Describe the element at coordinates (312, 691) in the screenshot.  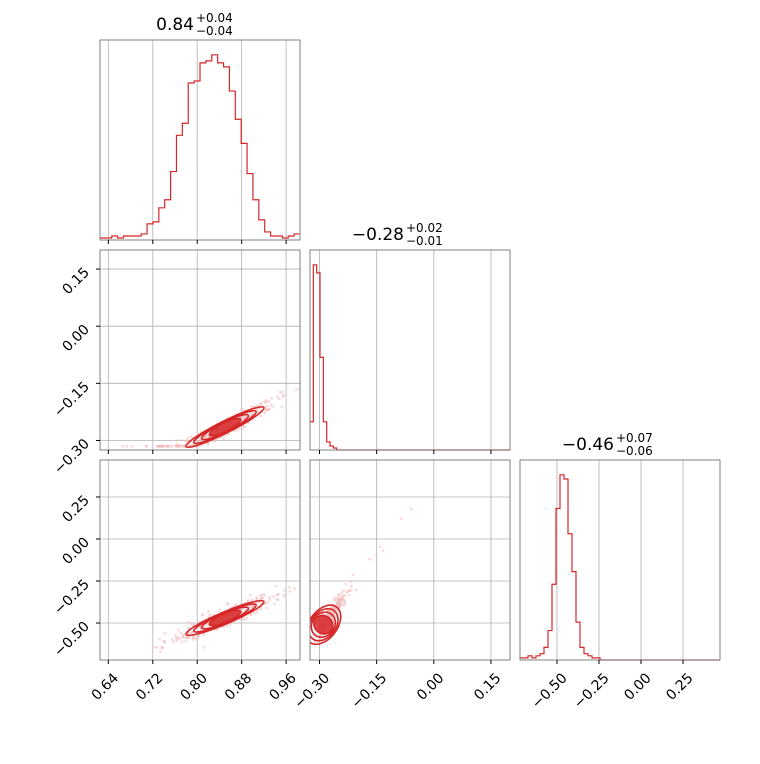
I see `x-tick-label: −0.30` at that location.